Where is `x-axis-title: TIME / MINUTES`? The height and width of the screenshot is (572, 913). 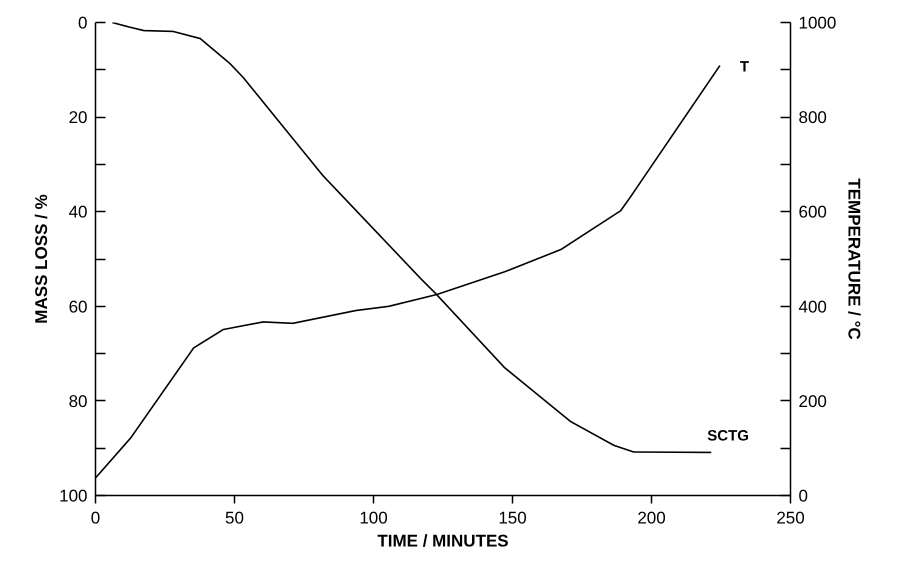
x-axis-title: TIME / MINUTES is located at coordinates (443, 541).